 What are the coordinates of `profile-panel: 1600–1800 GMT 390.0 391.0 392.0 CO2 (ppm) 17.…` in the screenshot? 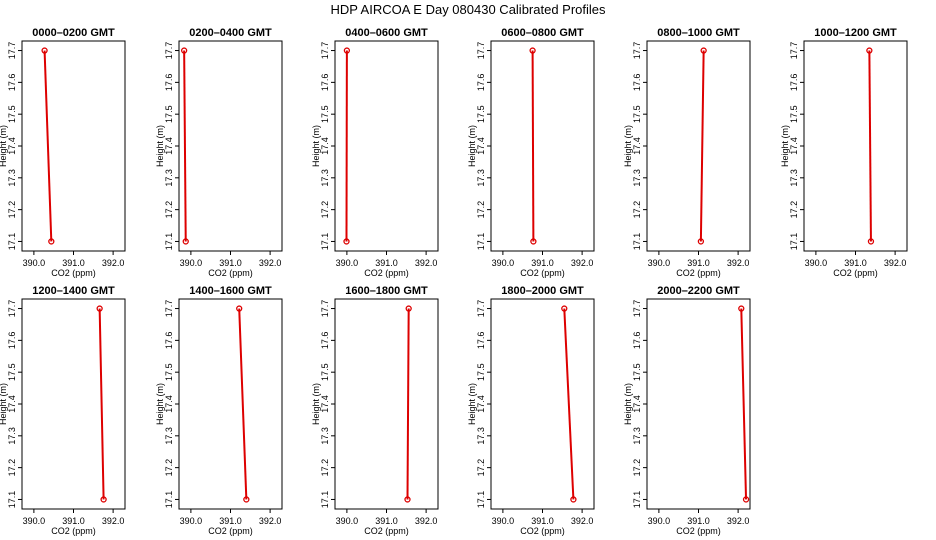 It's located at (375, 410).